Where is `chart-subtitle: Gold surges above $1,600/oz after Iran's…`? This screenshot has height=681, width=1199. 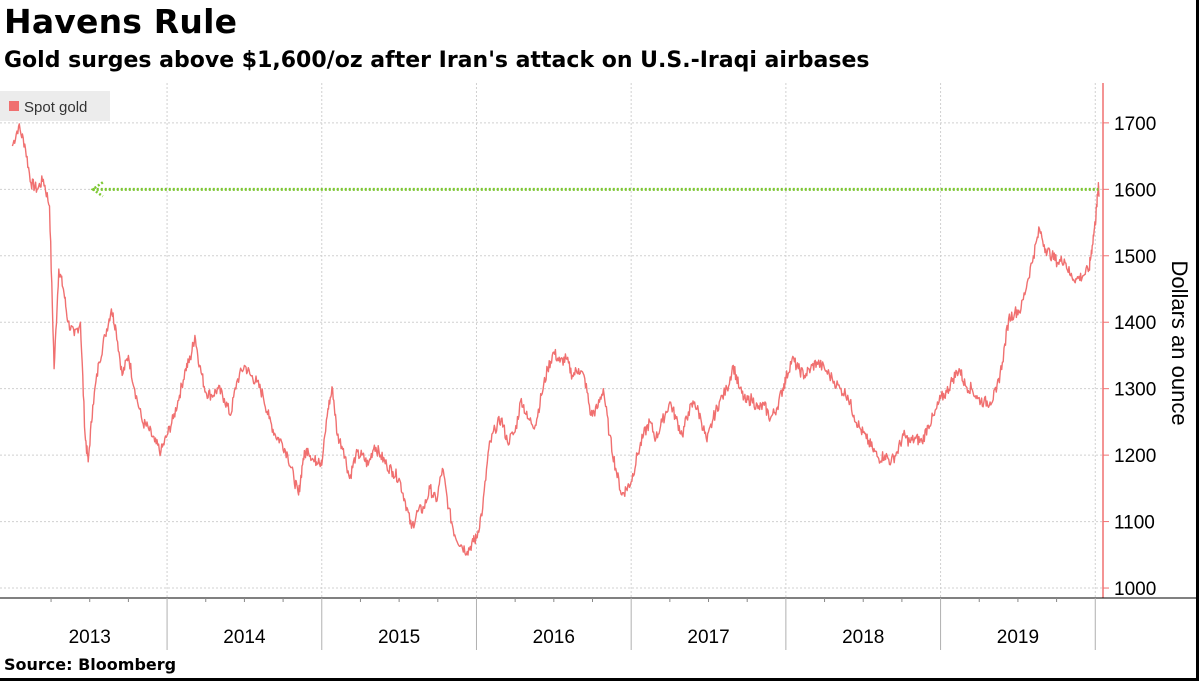 chart-subtitle: Gold surges above $1,600/oz after Iran's… is located at coordinates (437, 60).